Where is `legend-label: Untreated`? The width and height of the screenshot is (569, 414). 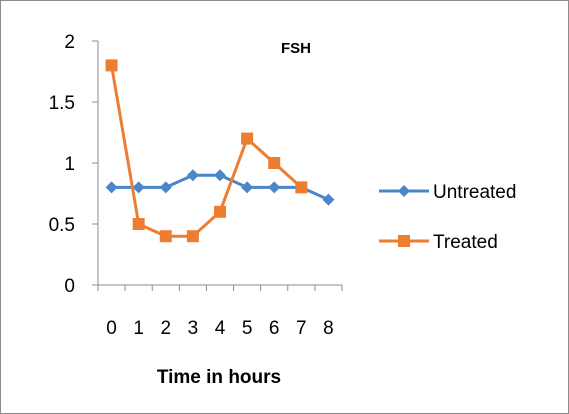 legend-label: Untreated is located at coordinates (474, 192).